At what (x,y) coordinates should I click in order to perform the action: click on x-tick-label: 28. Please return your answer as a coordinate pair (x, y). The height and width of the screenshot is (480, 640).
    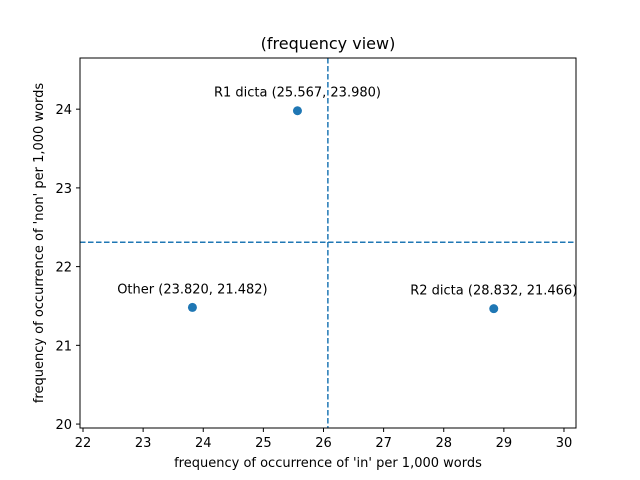
    Looking at the image, I should click on (443, 443).